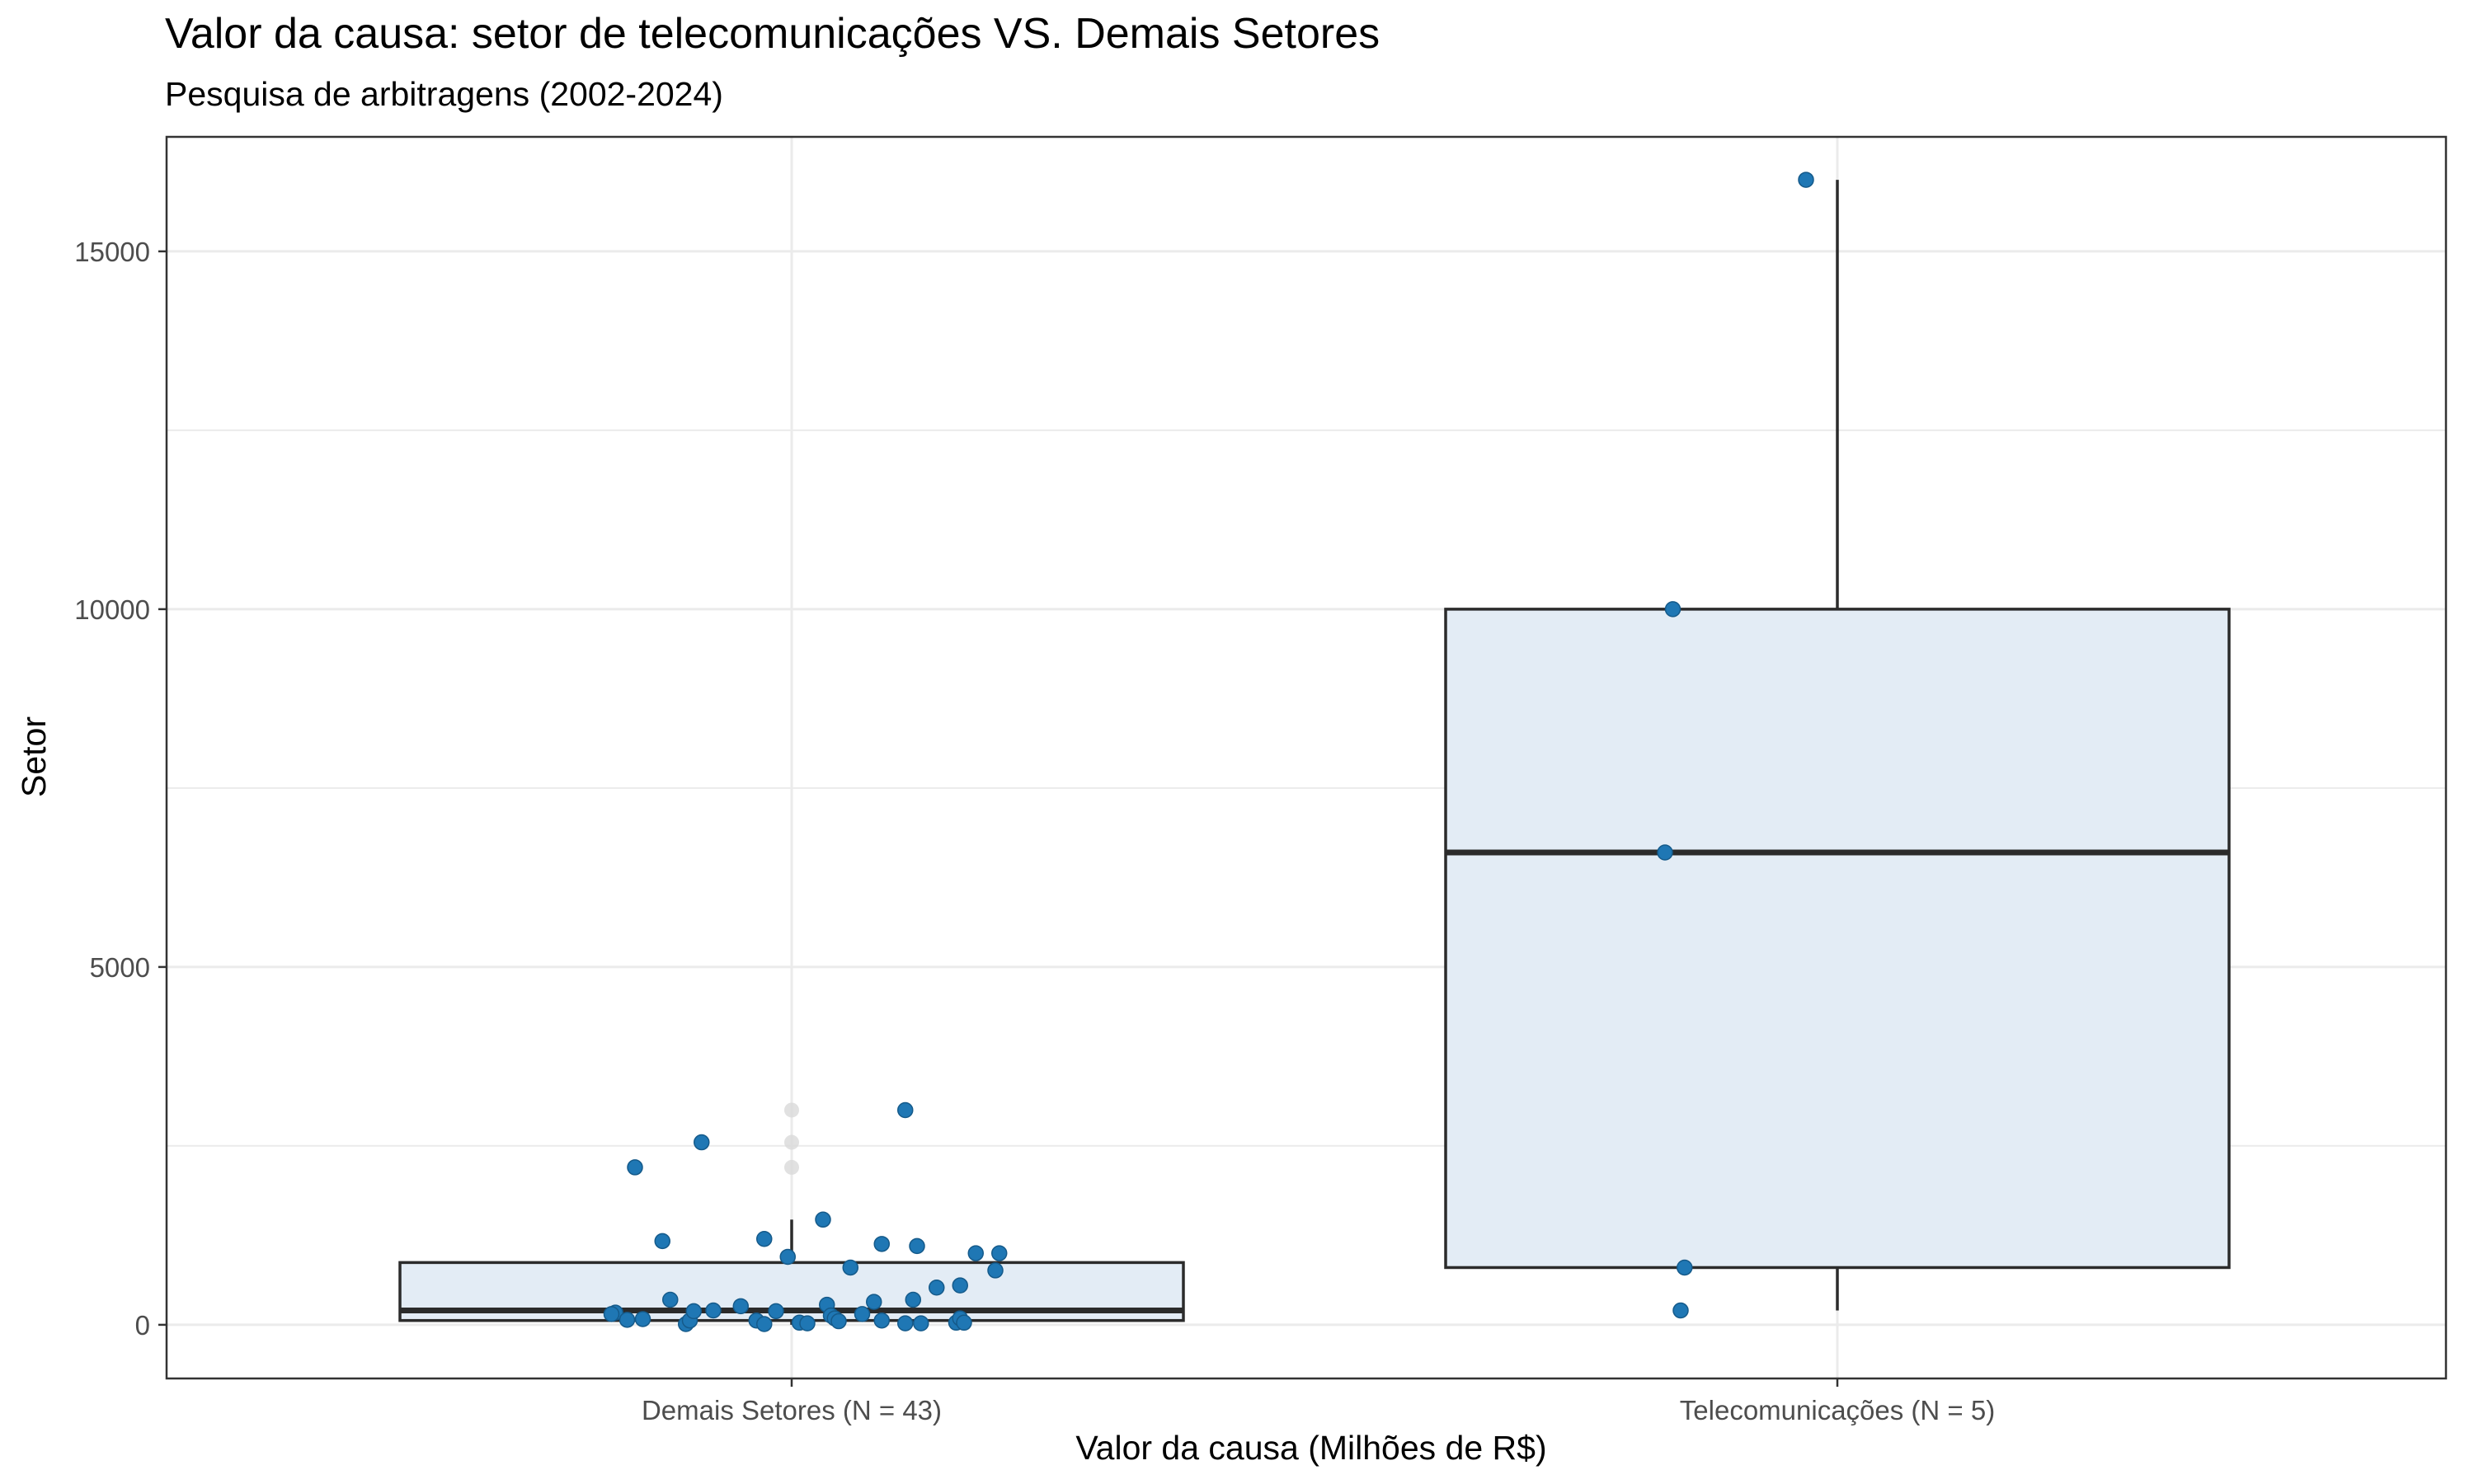  What do you see at coordinates (120, 968) in the screenshot?
I see `y-tick-label: 5000` at bounding box center [120, 968].